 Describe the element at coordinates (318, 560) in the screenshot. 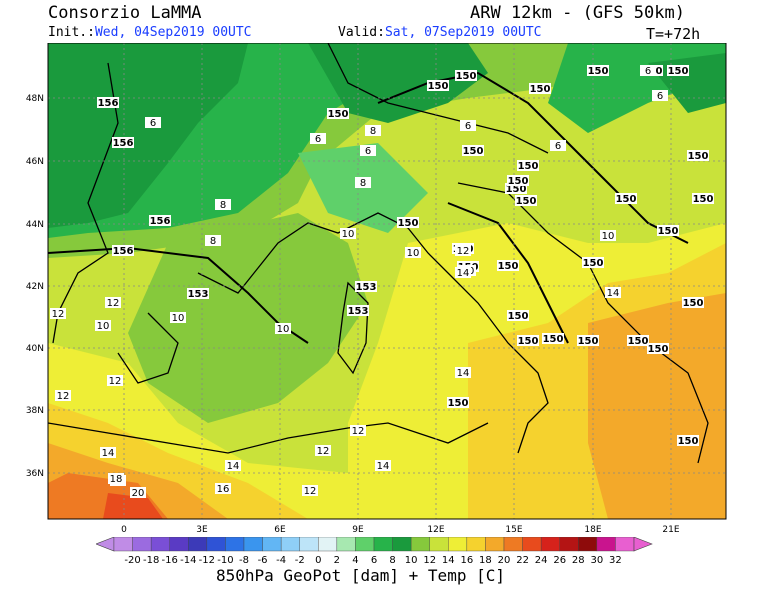

I see `legend-tick: 0` at that location.